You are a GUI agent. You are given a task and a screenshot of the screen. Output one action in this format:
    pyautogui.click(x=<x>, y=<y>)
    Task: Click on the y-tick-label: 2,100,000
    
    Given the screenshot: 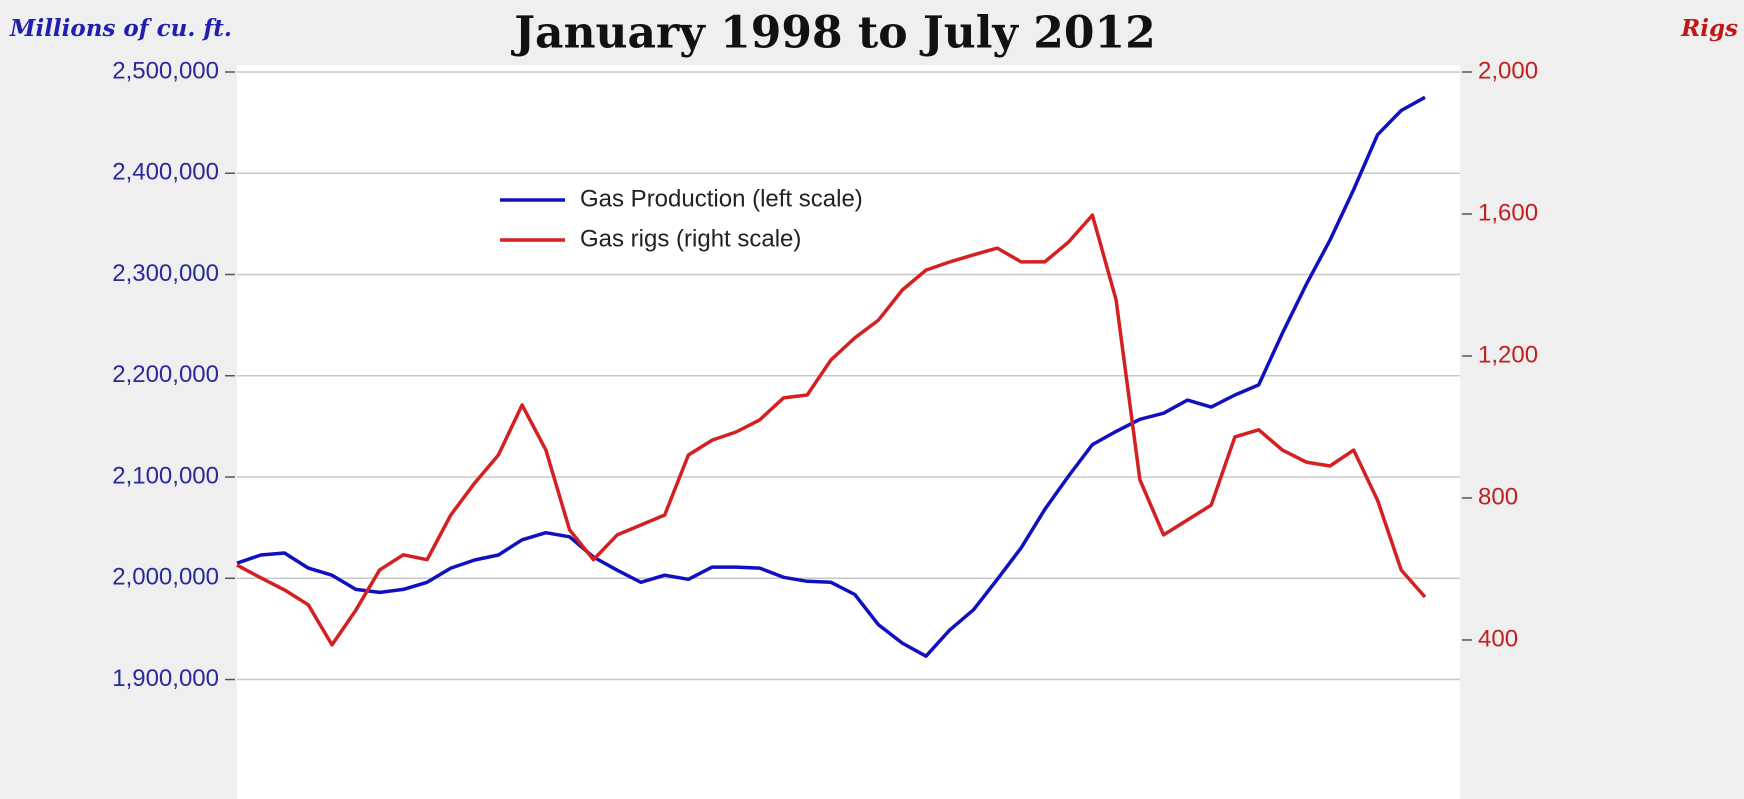 What is the action you would take?
    pyautogui.click(x=165, y=475)
    